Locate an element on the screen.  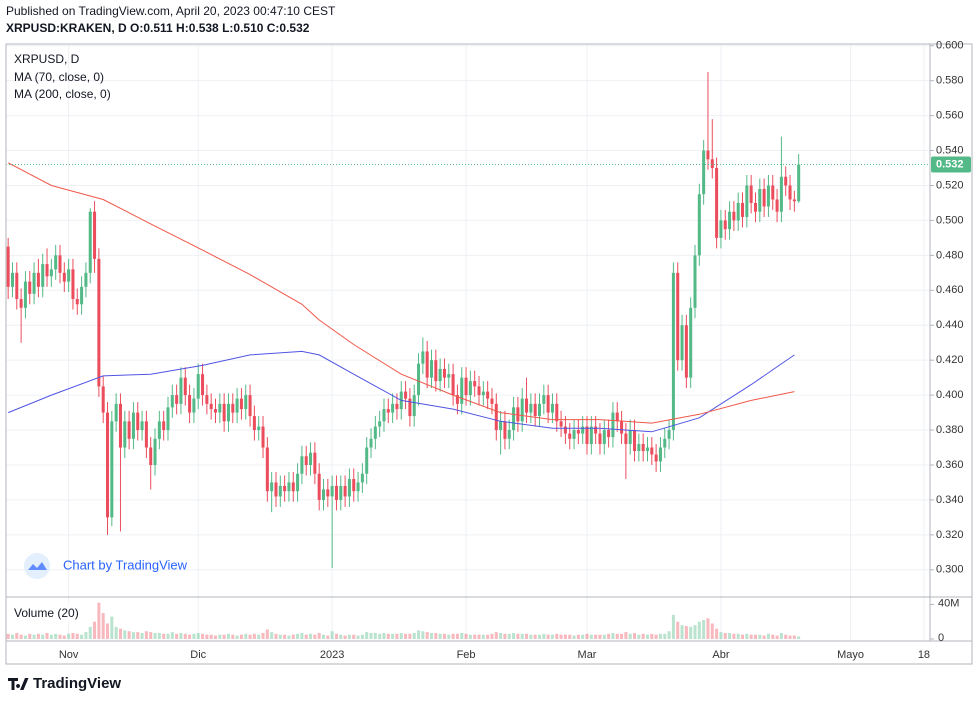
y-tick-label: 0.600 is located at coordinates (950, 46).